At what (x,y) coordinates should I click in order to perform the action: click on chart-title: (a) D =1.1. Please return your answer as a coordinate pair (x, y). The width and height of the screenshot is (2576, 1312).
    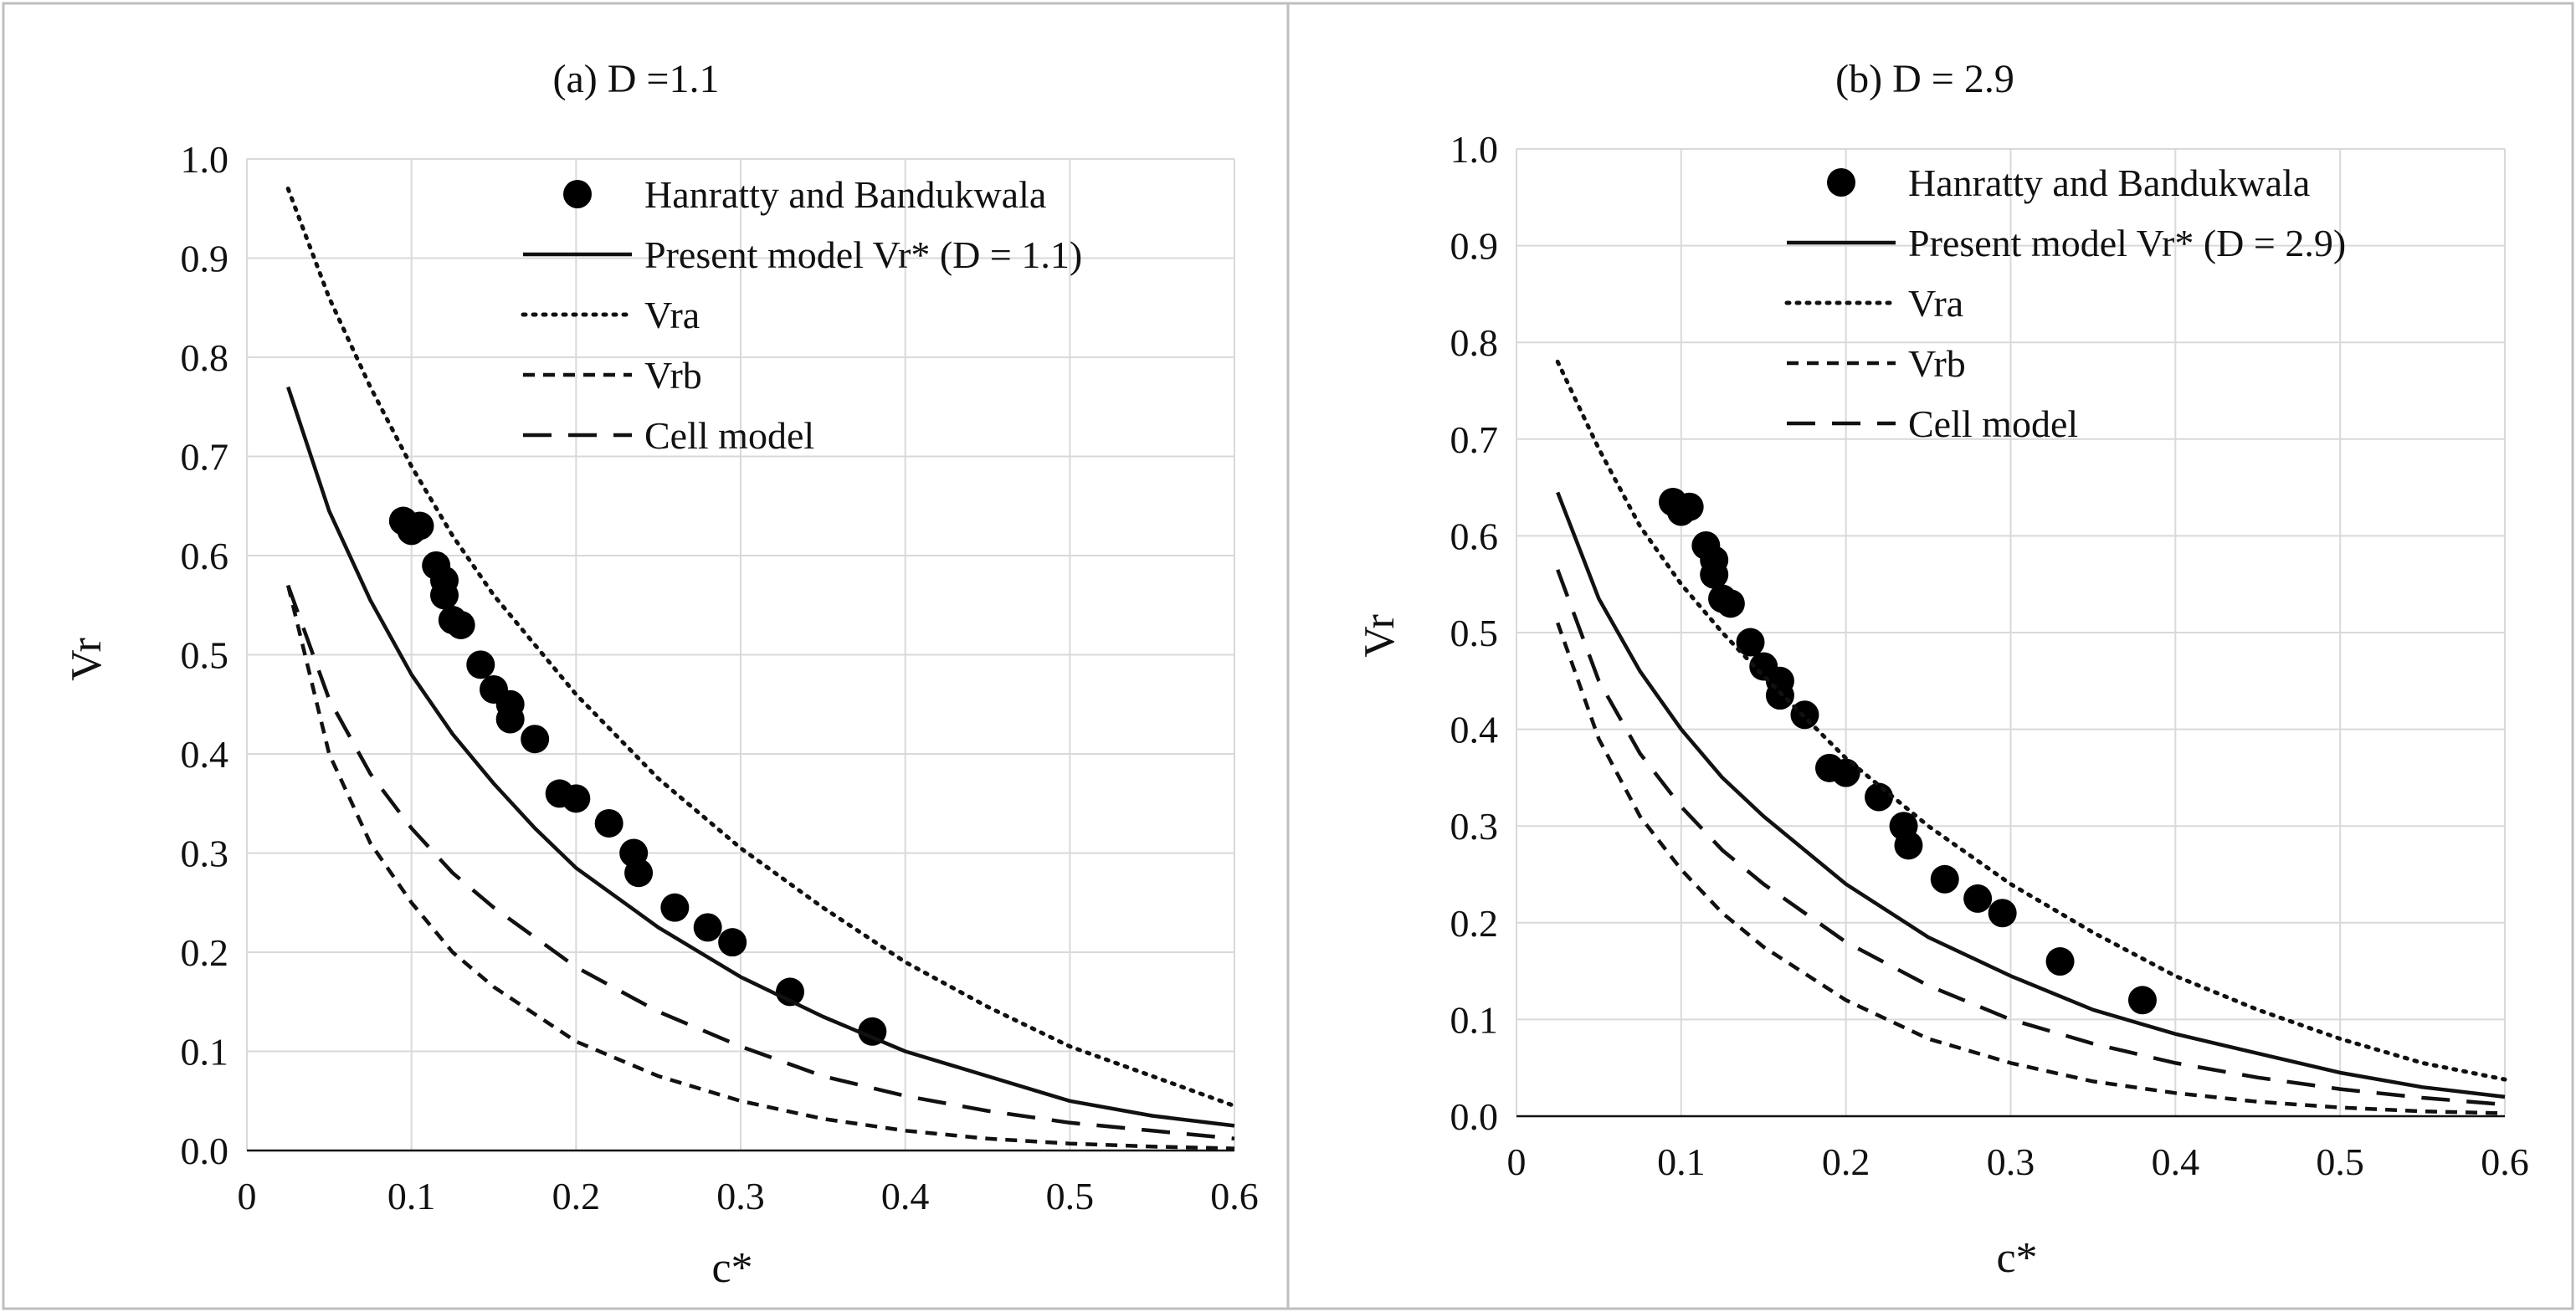
    Looking at the image, I should click on (635, 79).